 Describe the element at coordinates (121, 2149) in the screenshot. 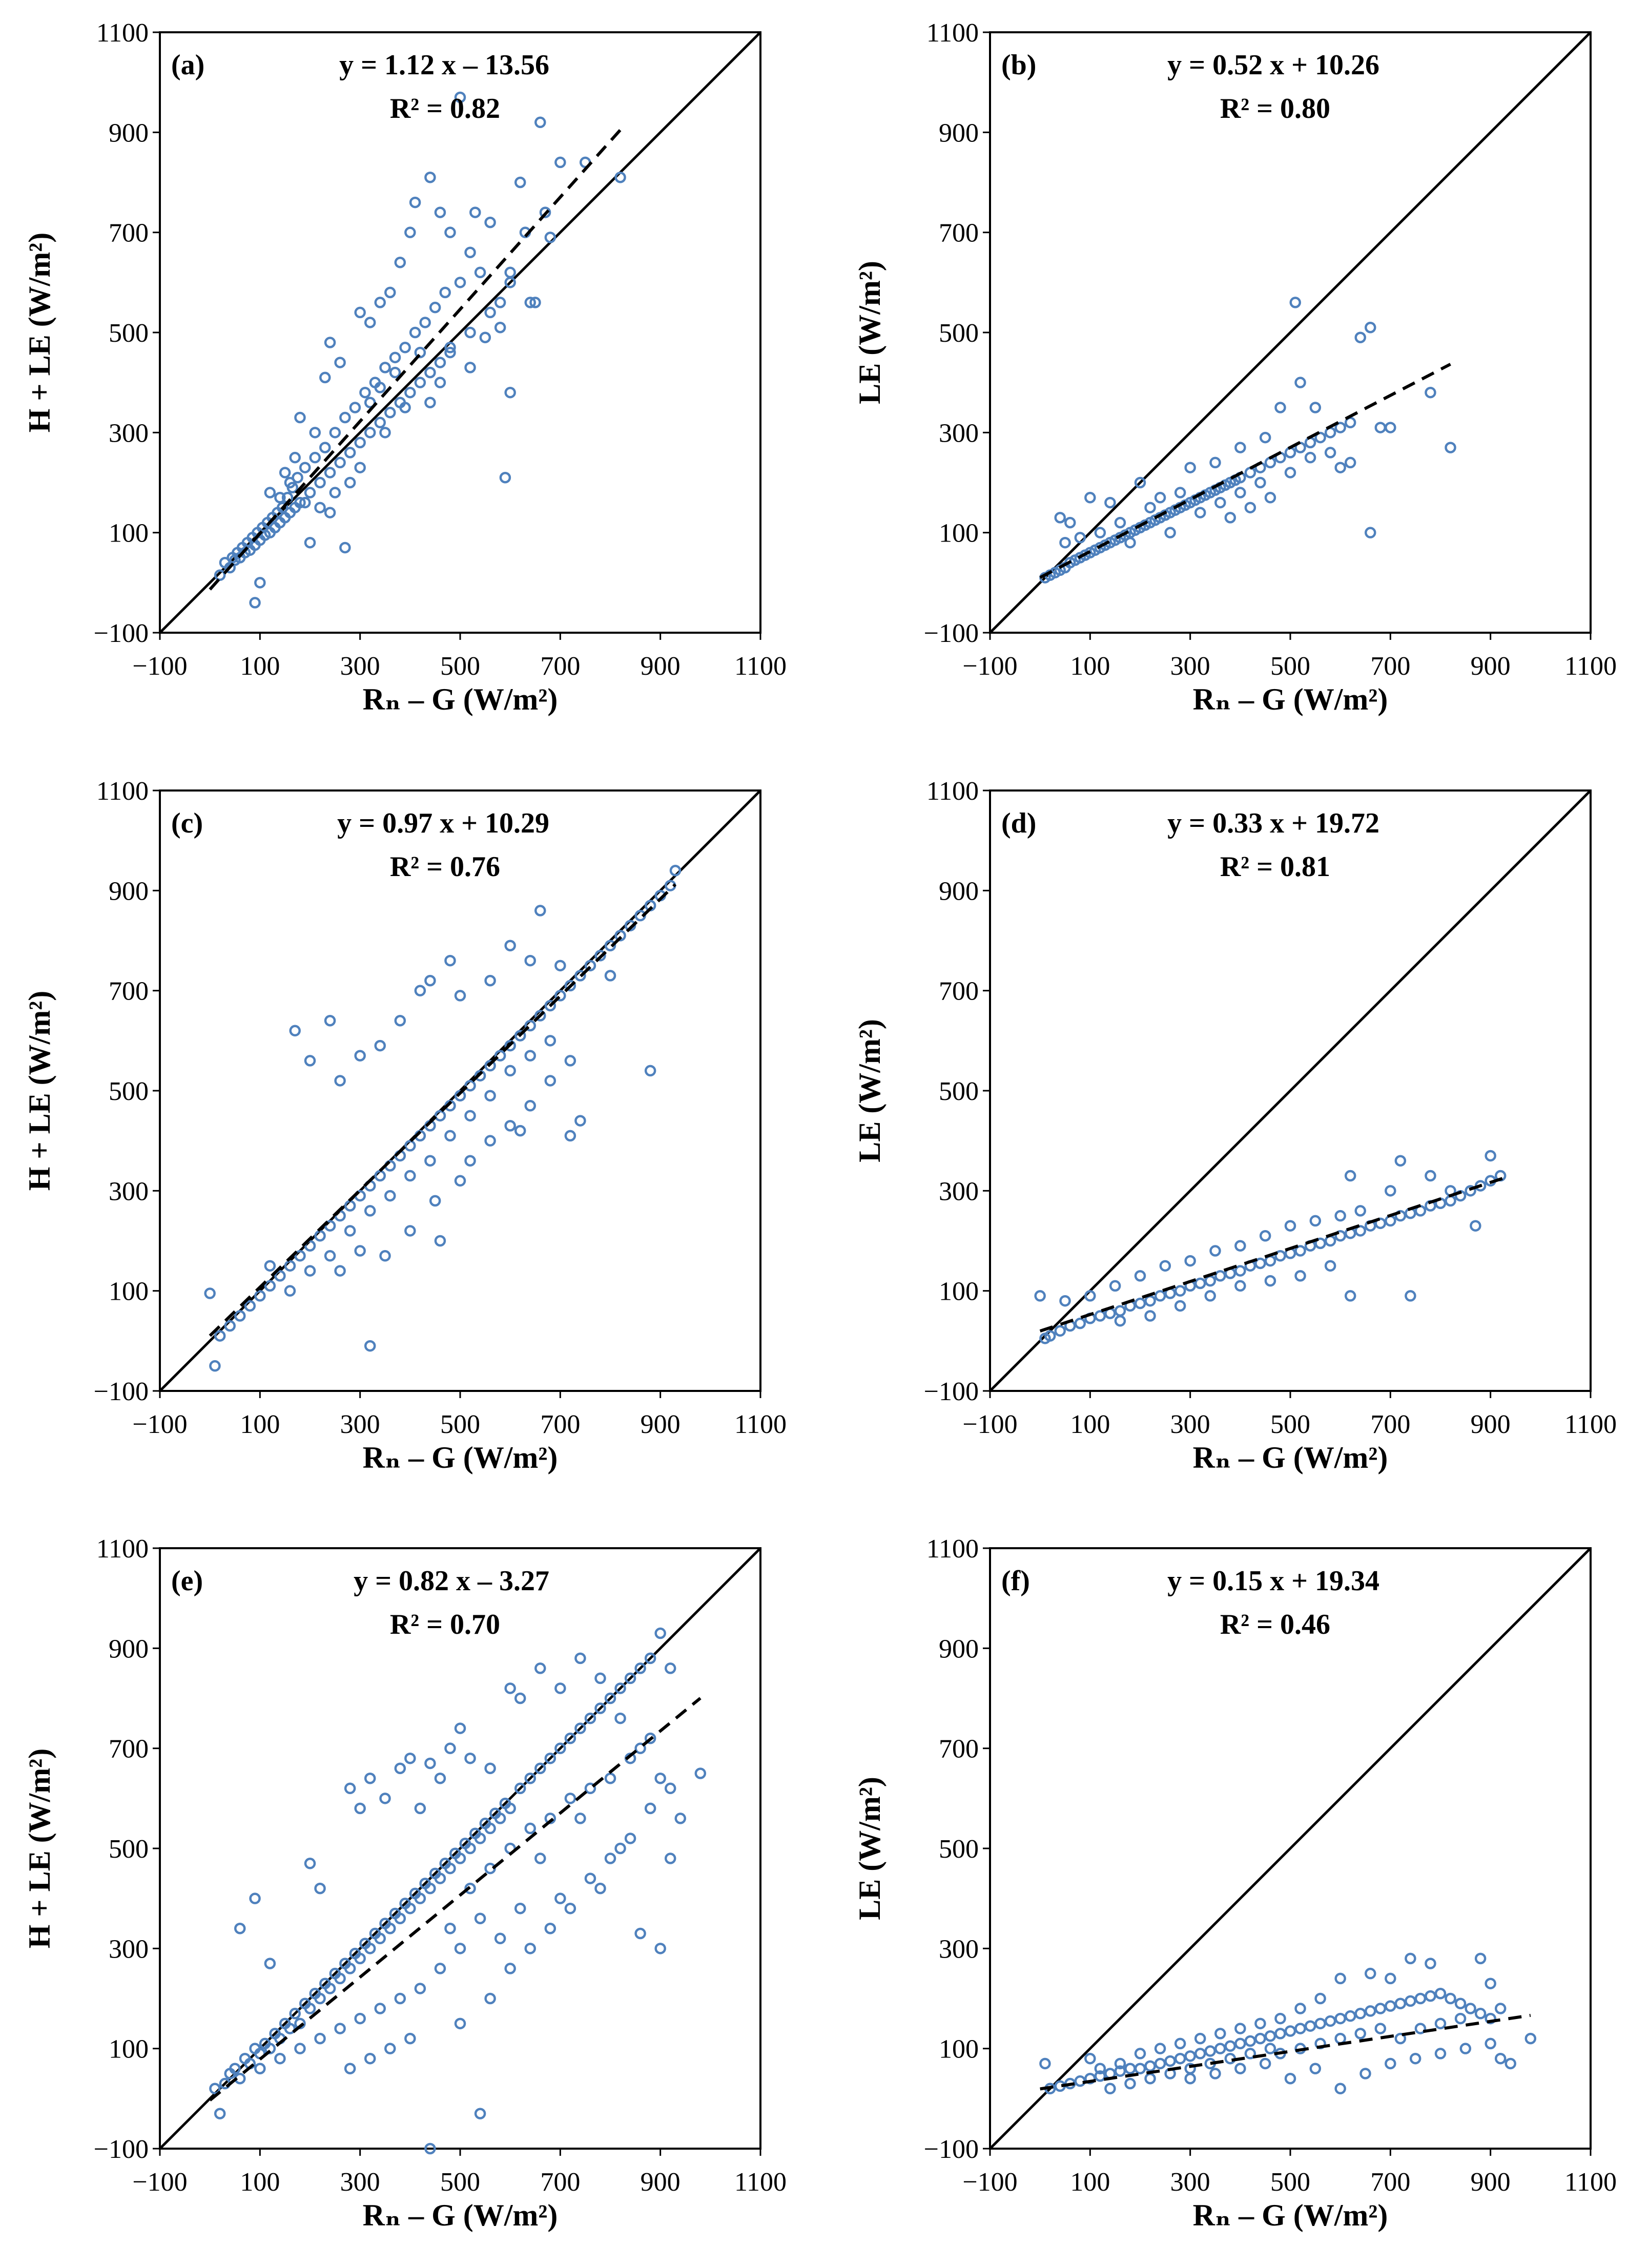

I see `y-tick-label: −100` at that location.